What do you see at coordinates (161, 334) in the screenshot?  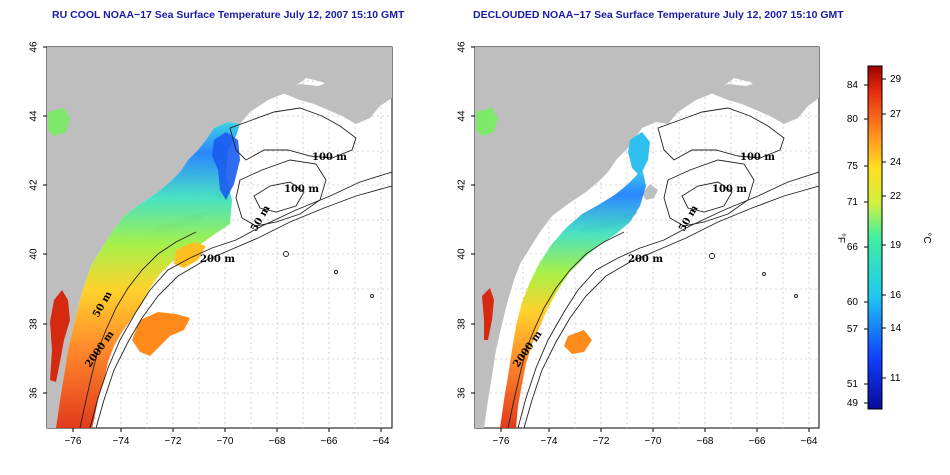 I see `sst-offshore-patch-left` at bounding box center [161, 334].